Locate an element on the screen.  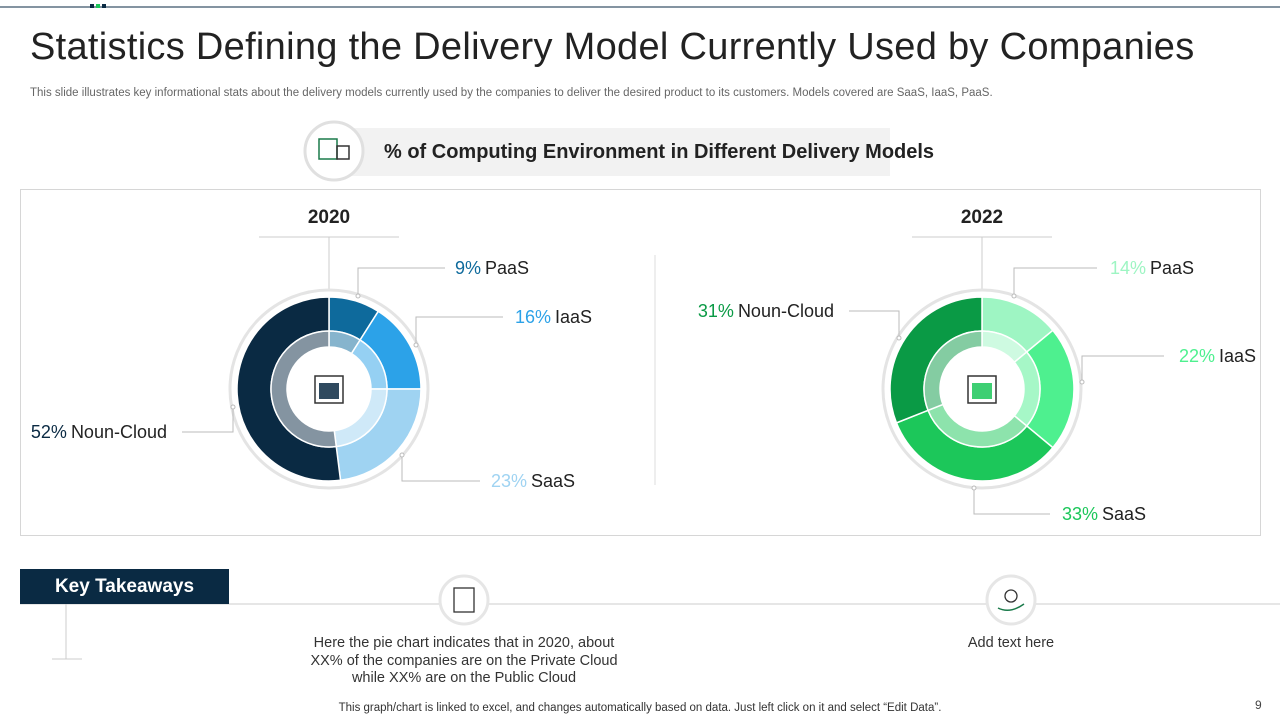
data-label: 14% PaaS is located at coordinates (1152, 268).